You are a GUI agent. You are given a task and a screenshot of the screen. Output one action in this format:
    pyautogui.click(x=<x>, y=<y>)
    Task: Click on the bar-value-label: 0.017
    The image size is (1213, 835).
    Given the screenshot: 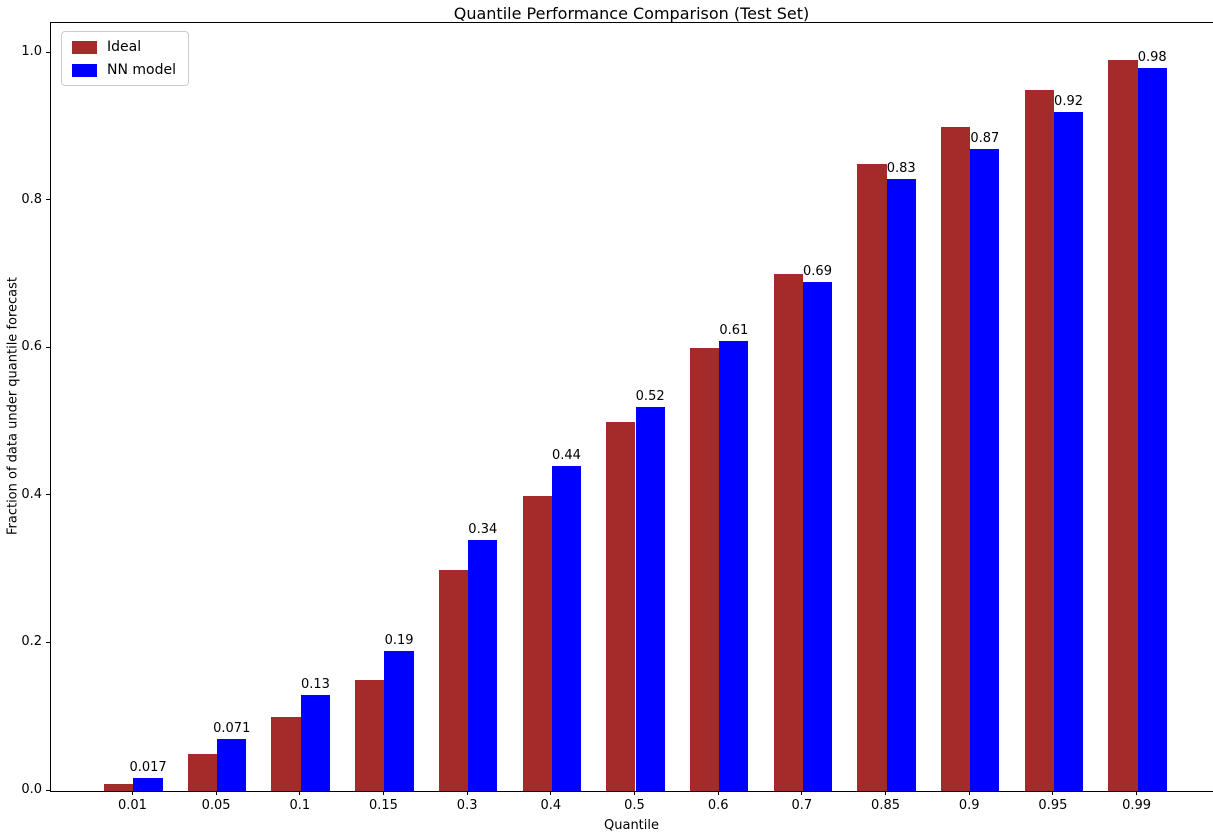 What is the action you would take?
    pyautogui.click(x=148, y=768)
    